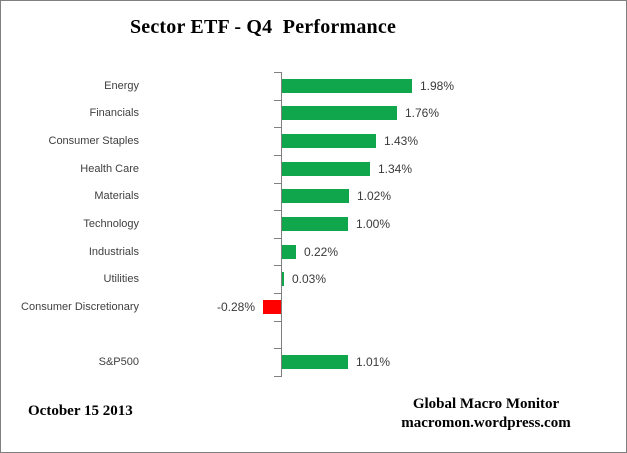 The height and width of the screenshot is (453, 627). I want to click on value-label: 1.02%, so click(374, 196).